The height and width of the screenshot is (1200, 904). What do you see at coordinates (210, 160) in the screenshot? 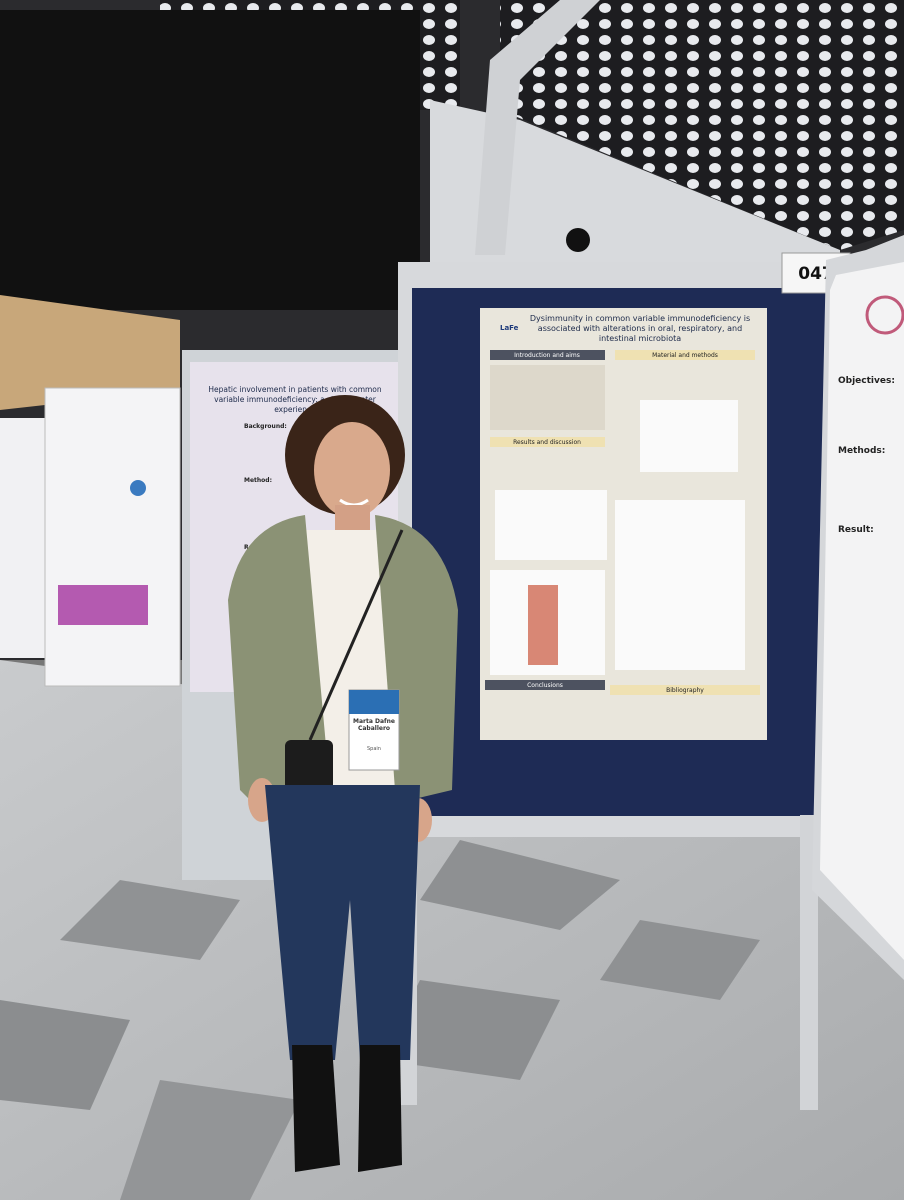
I see `black-curtain` at bounding box center [210, 160].